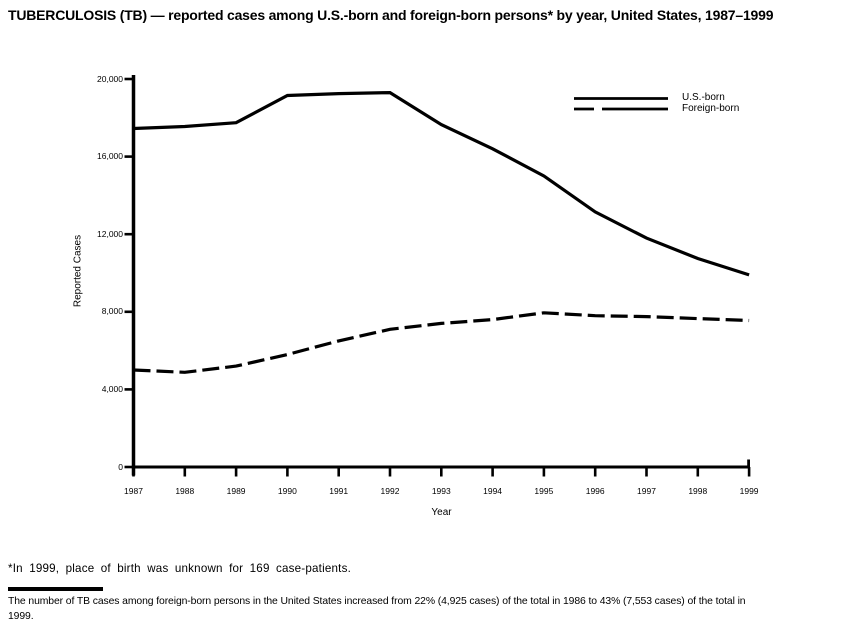 Image resolution: width=862 pixels, height=624 pixels. Describe the element at coordinates (698, 491) in the screenshot. I see `x-tick-label: 1998` at that location.